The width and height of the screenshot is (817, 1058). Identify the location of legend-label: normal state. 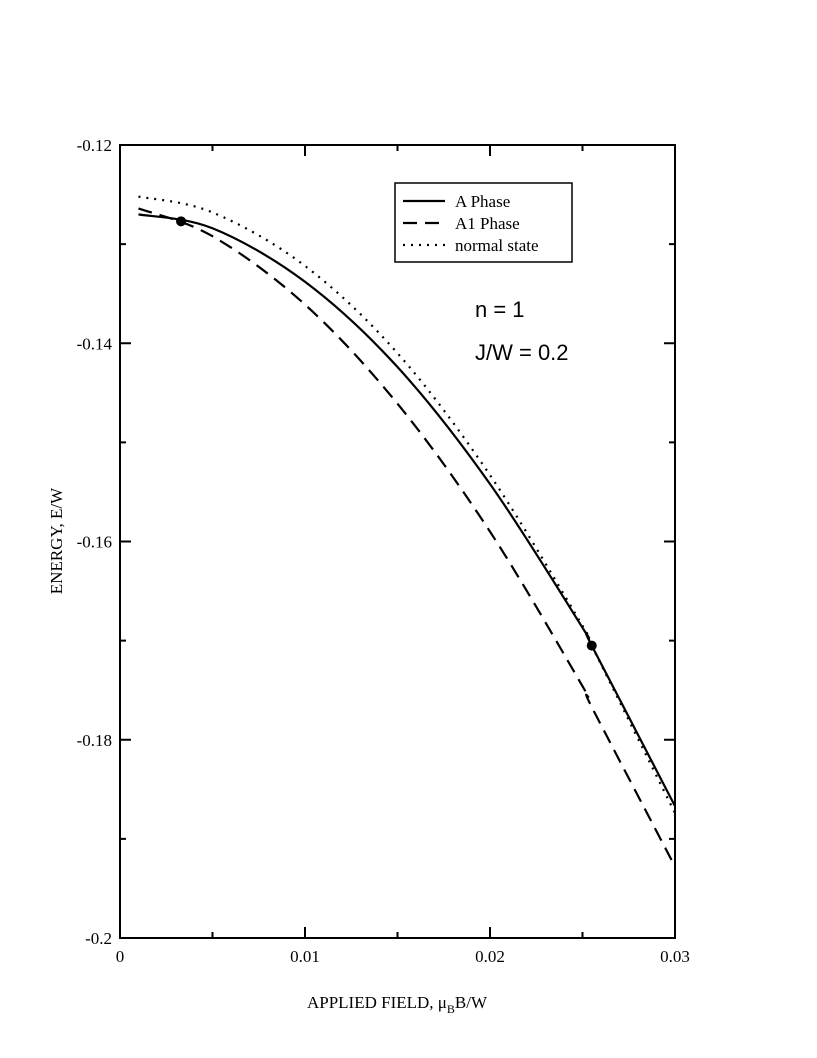
(497, 245).